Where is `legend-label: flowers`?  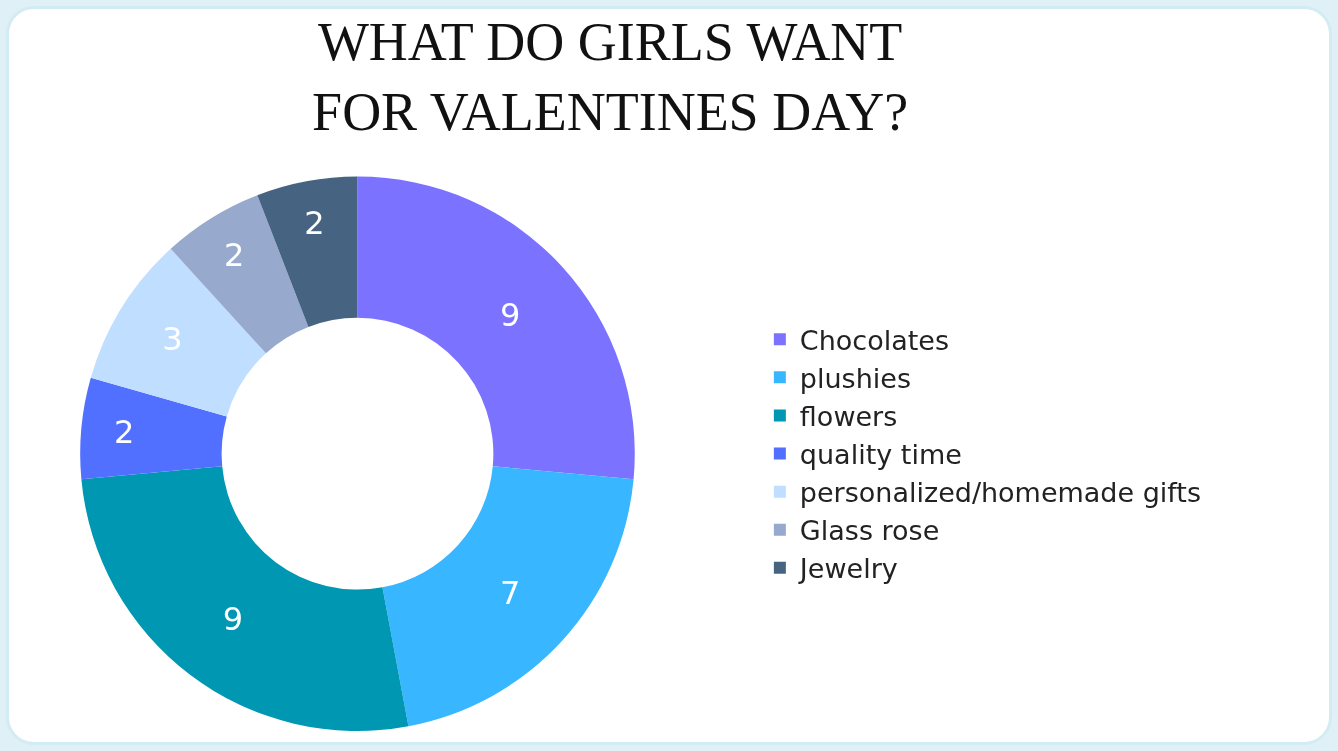 legend-label: flowers is located at coordinates (848, 416).